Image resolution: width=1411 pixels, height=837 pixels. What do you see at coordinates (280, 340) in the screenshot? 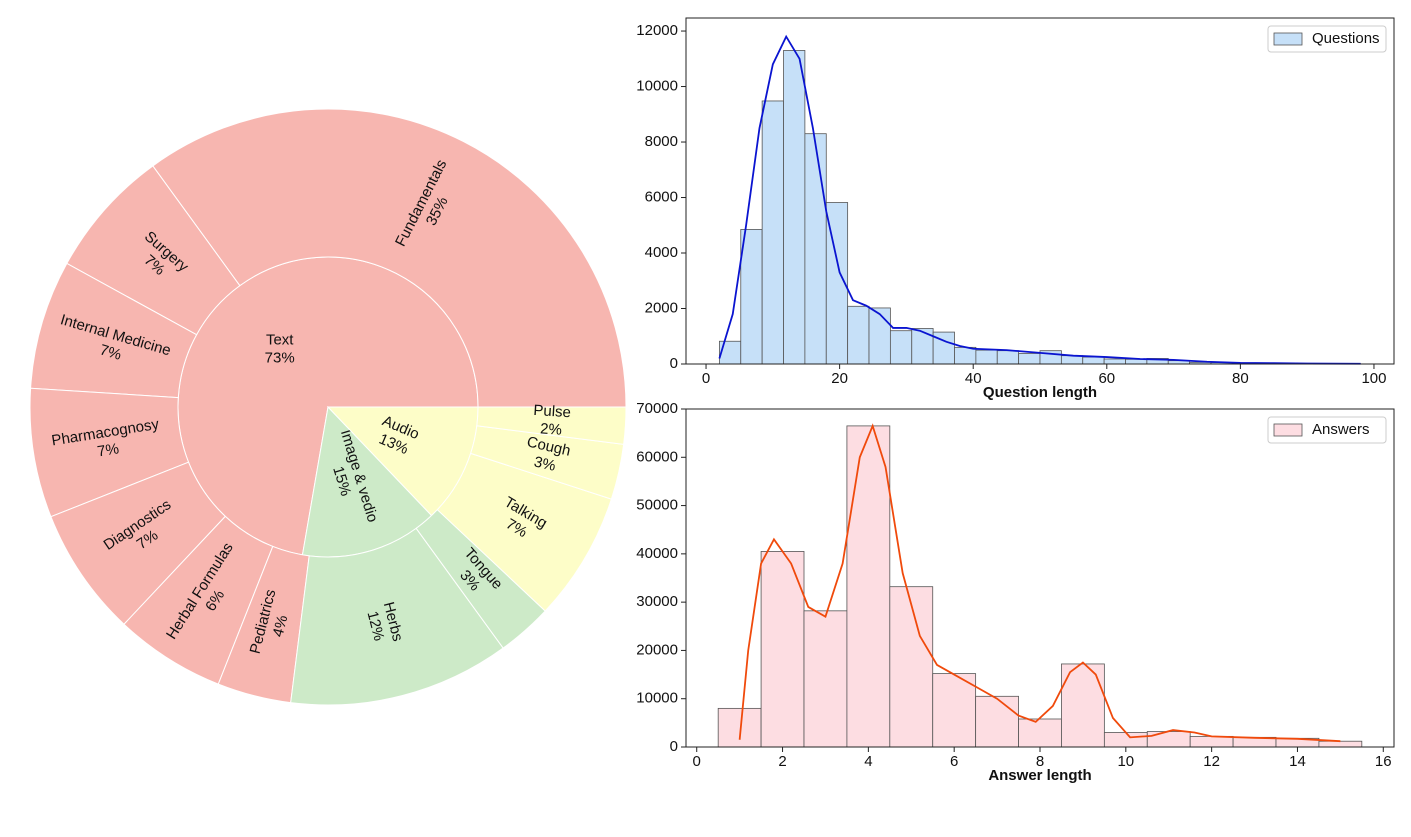
I see `wedge-name: Text` at bounding box center [280, 340].